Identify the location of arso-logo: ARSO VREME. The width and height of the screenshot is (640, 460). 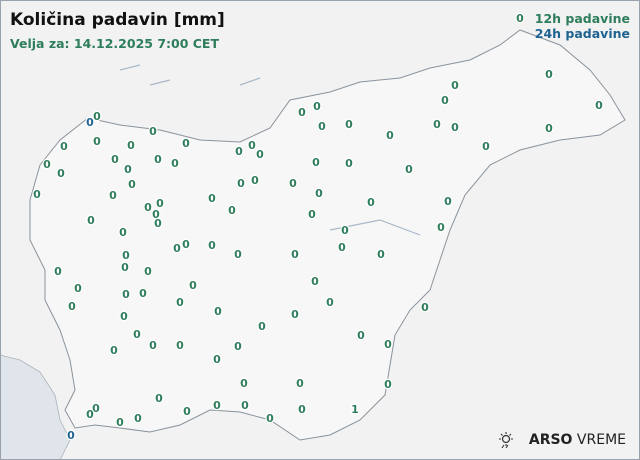
(561, 440).